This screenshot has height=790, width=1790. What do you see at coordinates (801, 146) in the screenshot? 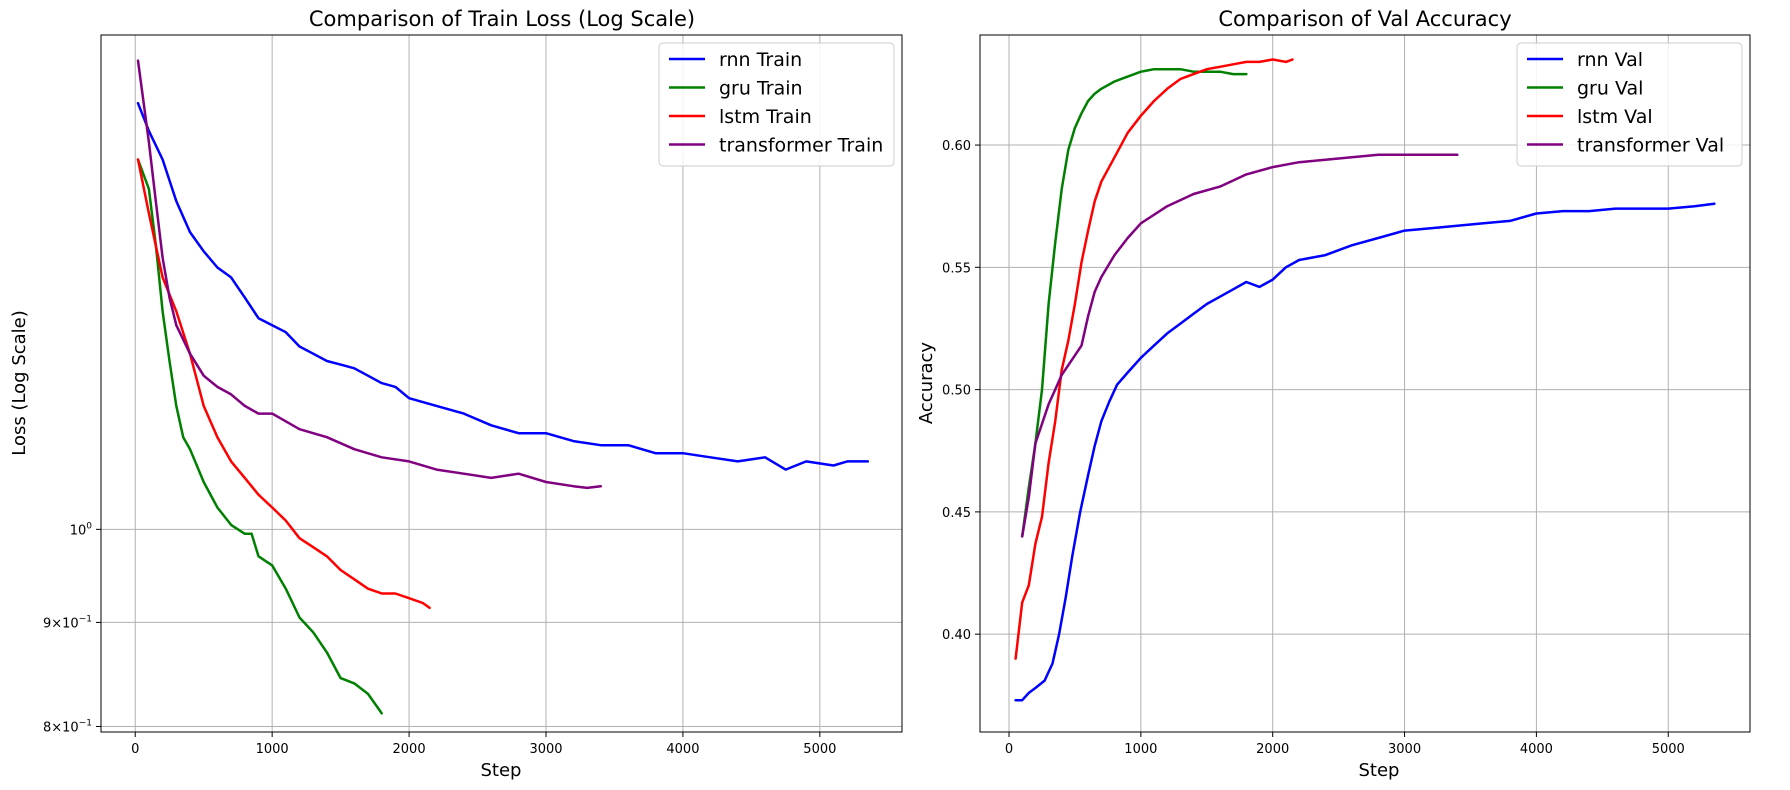
I see `legend-label: transformer Train` at bounding box center [801, 146].